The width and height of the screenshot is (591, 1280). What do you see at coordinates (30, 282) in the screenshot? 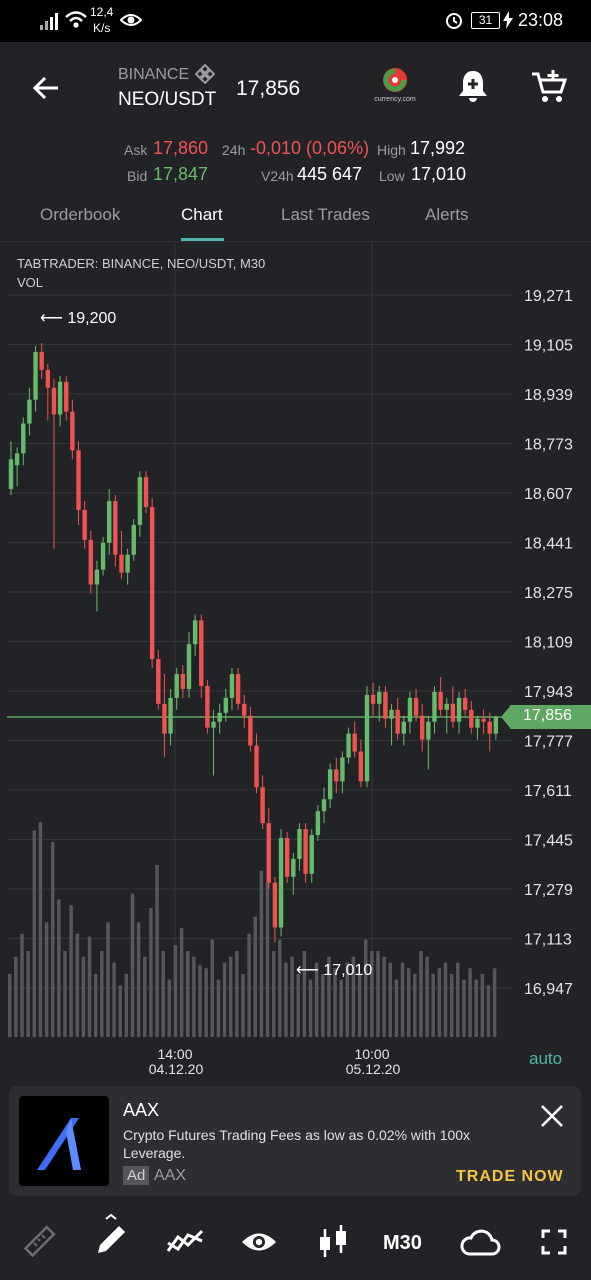
I see `volume-label: VOL` at bounding box center [30, 282].